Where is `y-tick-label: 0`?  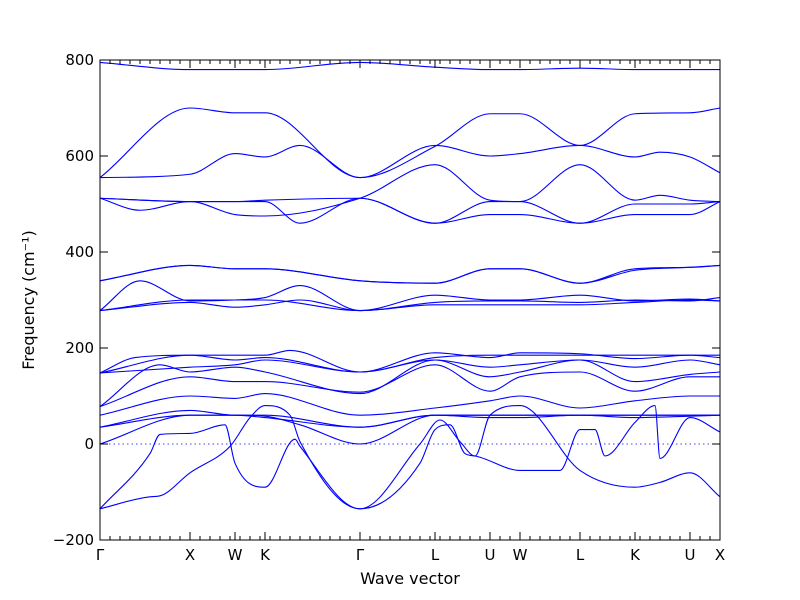 y-tick-label: 0 is located at coordinates (89, 444).